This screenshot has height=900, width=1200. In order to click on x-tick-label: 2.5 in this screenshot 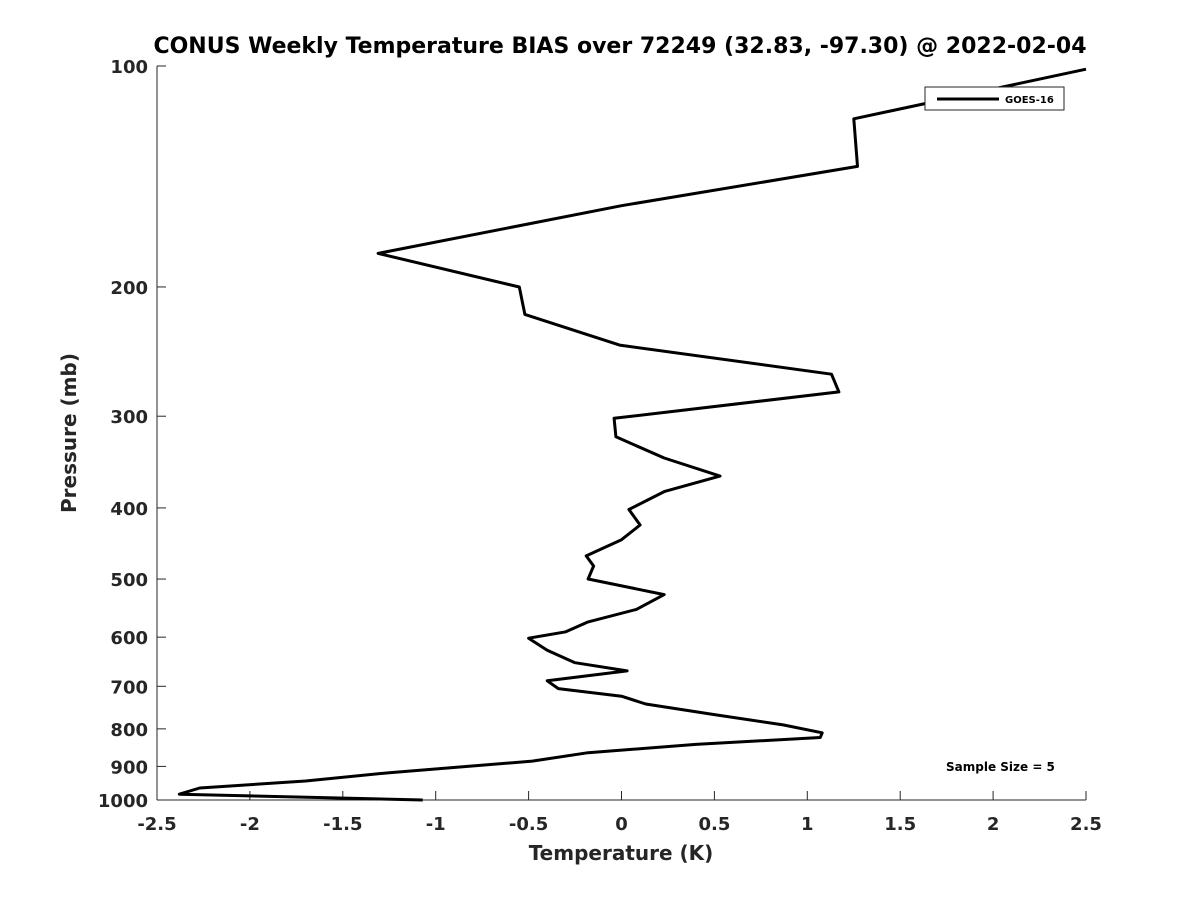, I will do `click(1086, 824)`.